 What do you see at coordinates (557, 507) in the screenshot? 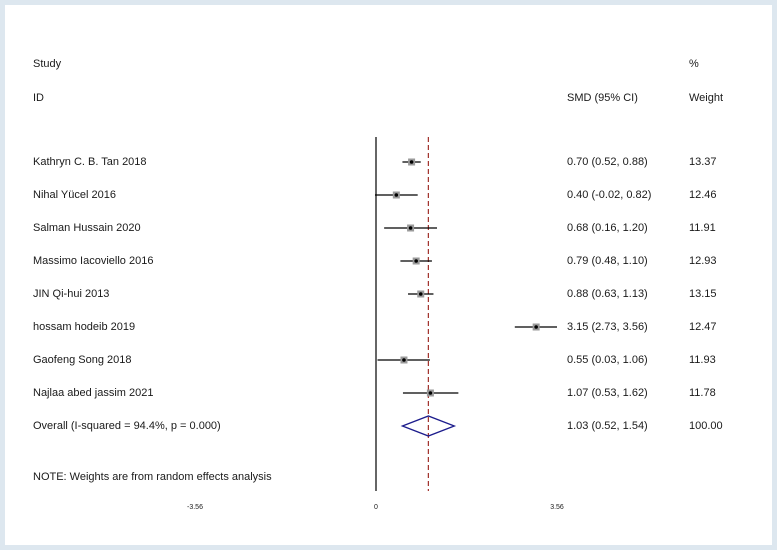
I see `x-tick-label: 3.56` at bounding box center [557, 507].